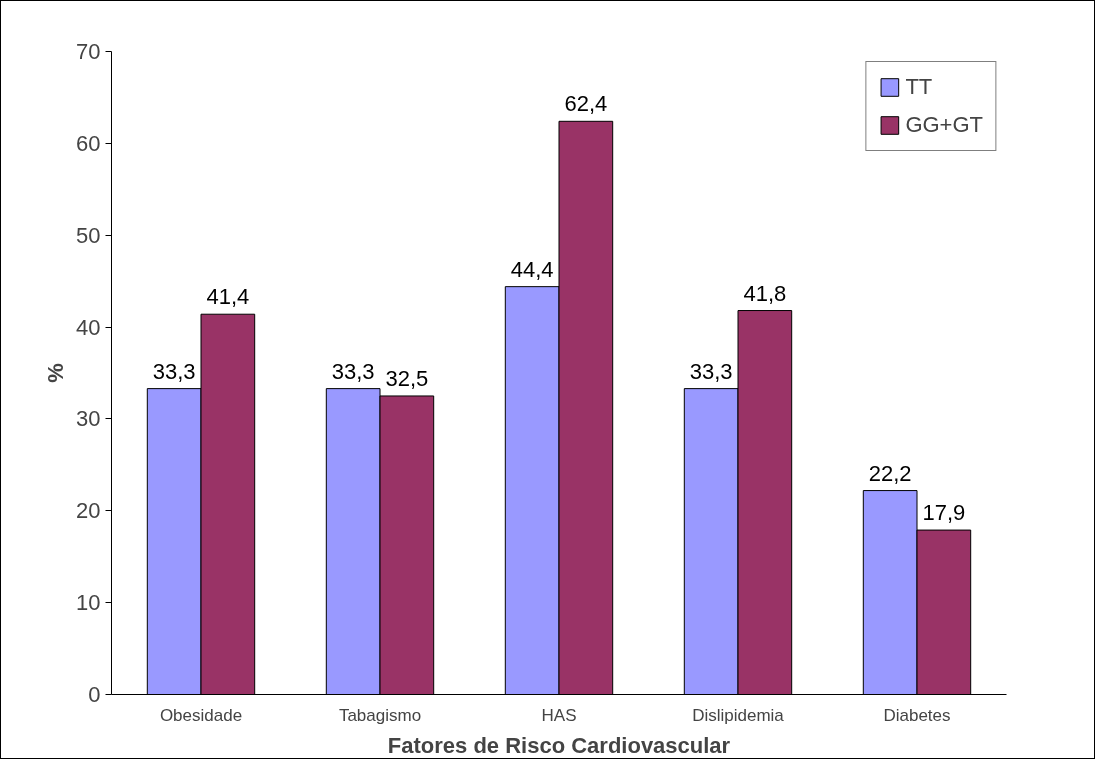 This screenshot has height=769, width=1105. I want to click on data-label: 41,8, so click(765, 293).